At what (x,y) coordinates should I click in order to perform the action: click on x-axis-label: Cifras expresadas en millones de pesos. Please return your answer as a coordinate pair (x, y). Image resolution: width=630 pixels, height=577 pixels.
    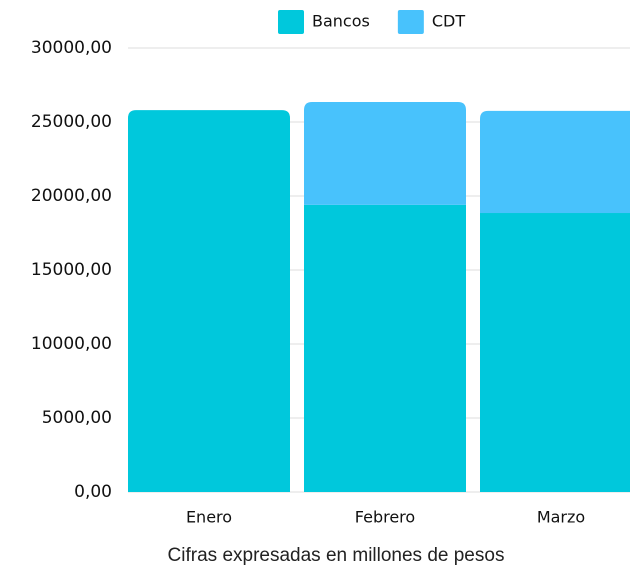
    Looking at the image, I should click on (336, 555).